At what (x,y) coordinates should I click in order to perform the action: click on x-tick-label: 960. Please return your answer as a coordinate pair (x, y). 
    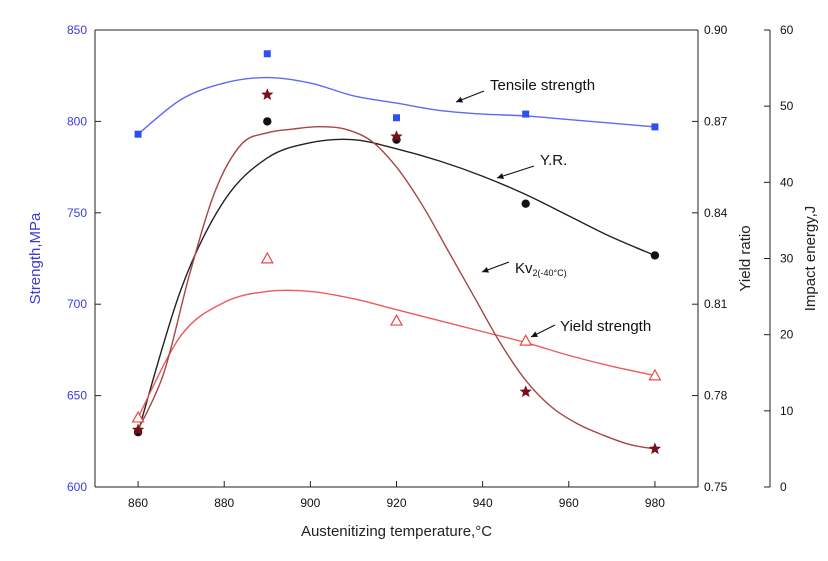
    Looking at the image, I should click on (569, 503).